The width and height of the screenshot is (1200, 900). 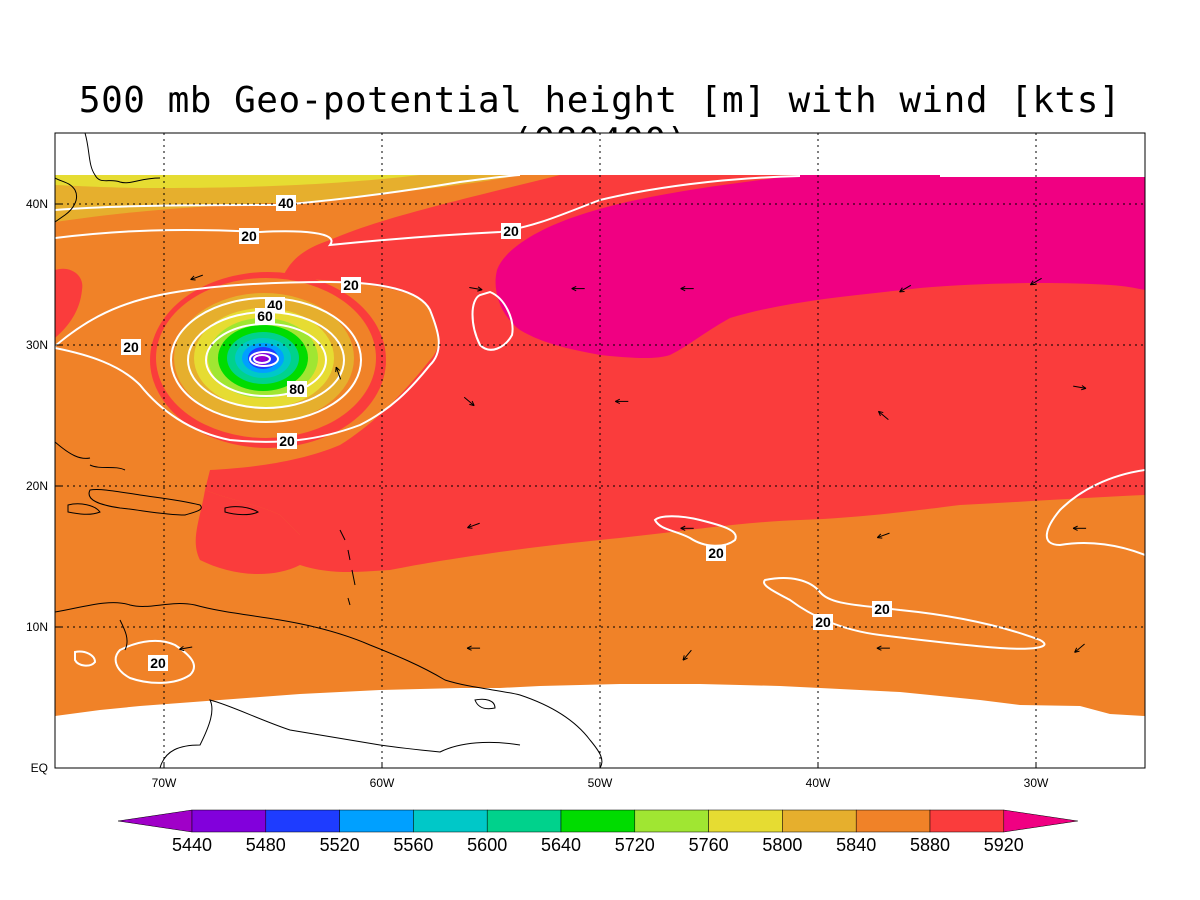 I want to click on x-tick-70w: 70W, so click(x=164, y=783).